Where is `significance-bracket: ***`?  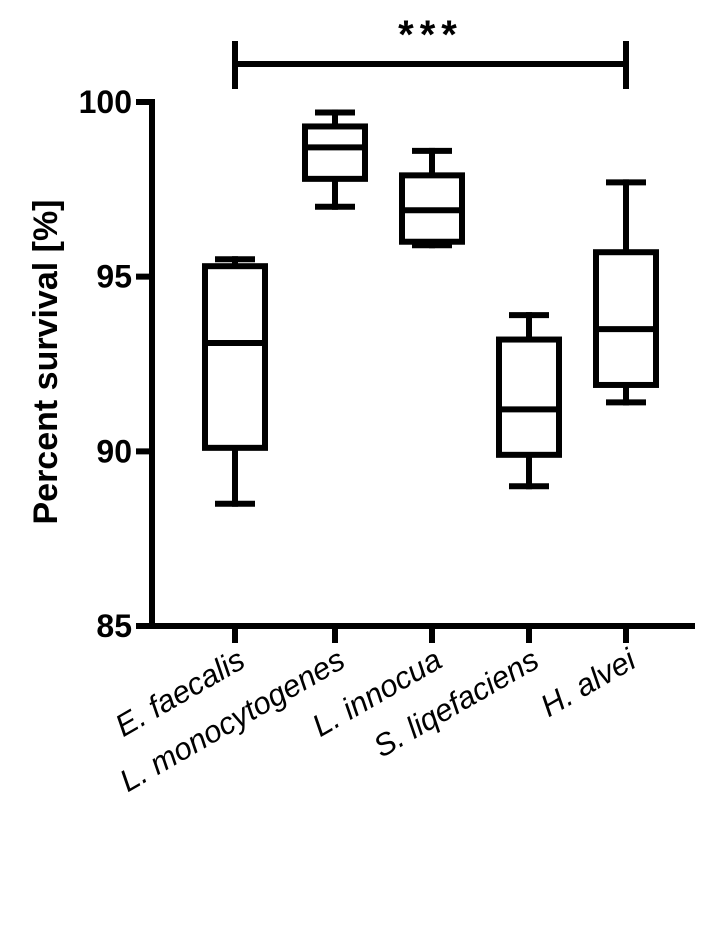 significance-bracket: *** is located at coordinates (430, 51).